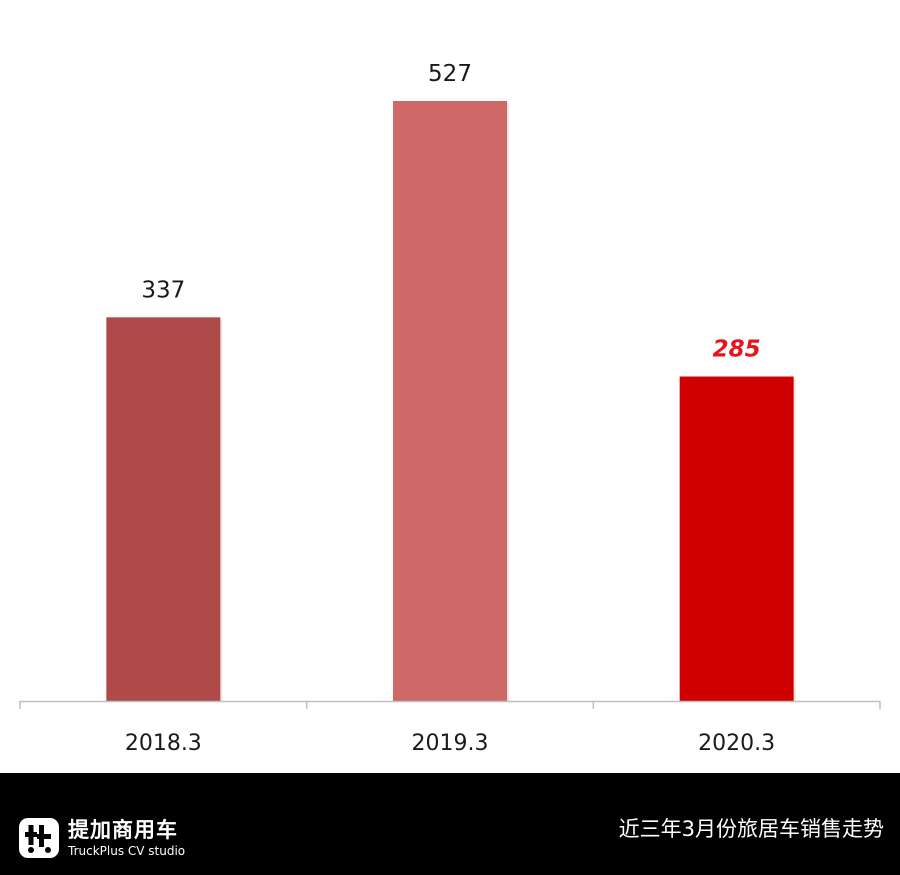 The image size is (900, 875). Describe the element at coordinates (127, 850) in the screenshot. I see `brand-subtitle: TruckPlus CV studio` at that location.